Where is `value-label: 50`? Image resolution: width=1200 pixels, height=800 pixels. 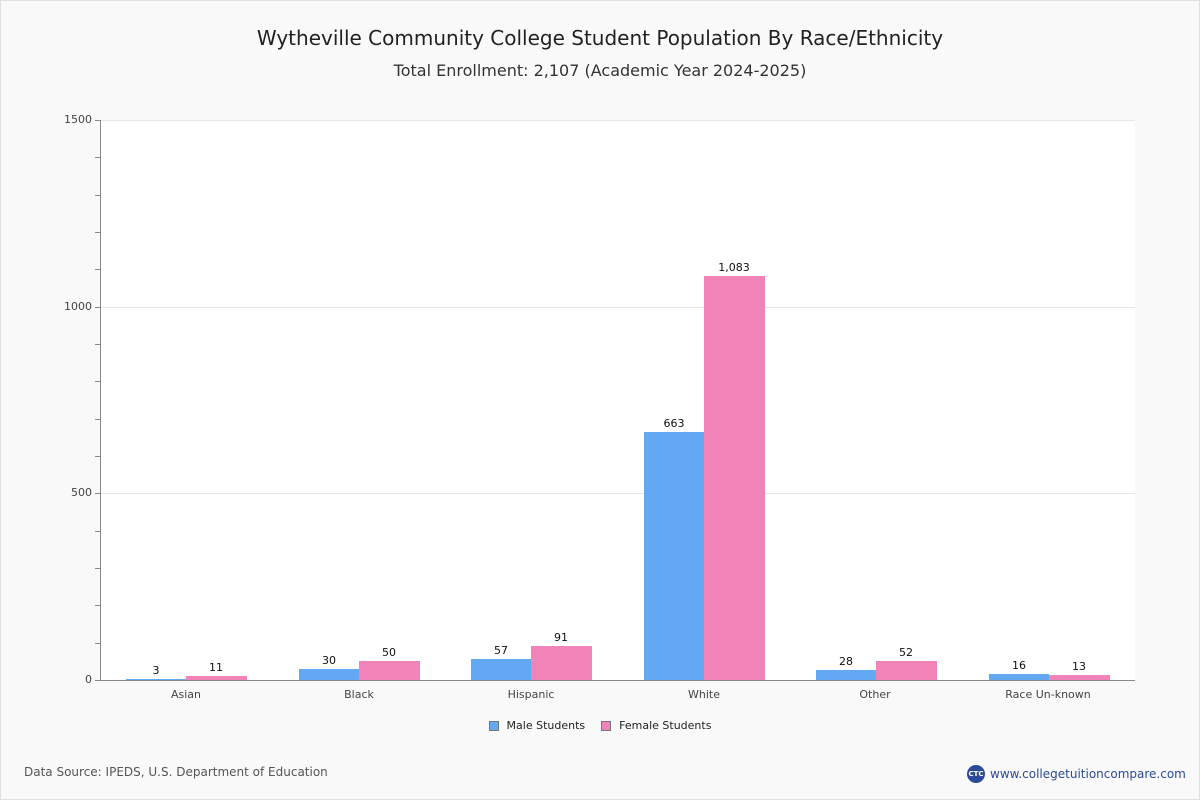
value-label: 50 is located at coordinates (389, 652).